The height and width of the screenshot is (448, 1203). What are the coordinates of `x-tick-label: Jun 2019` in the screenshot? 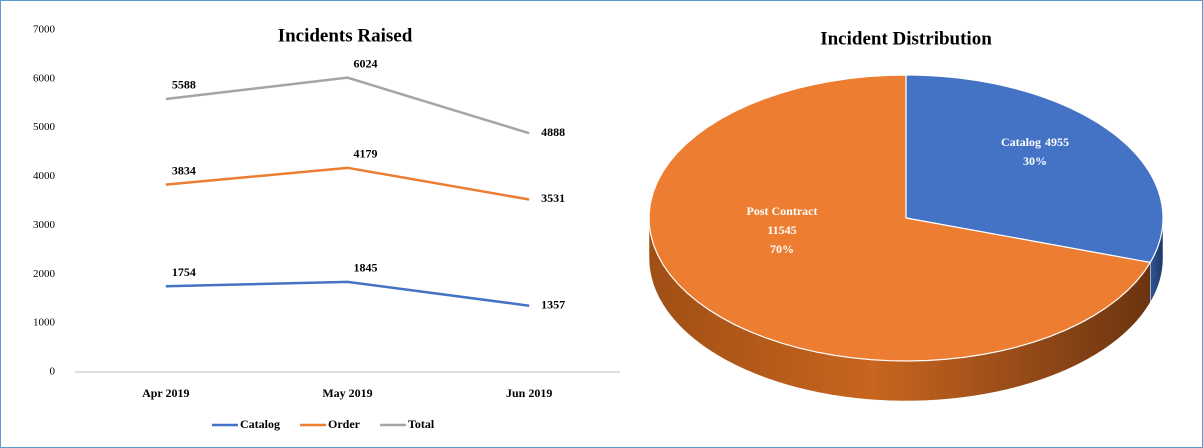 It's located at (529, 393).